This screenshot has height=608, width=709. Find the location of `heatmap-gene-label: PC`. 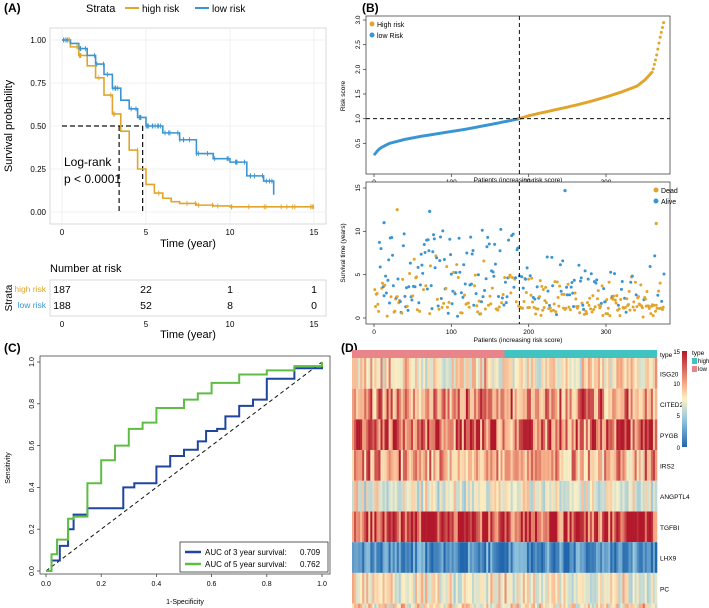

heatmap-gene-label: PC is located at coordinates (664, 589).